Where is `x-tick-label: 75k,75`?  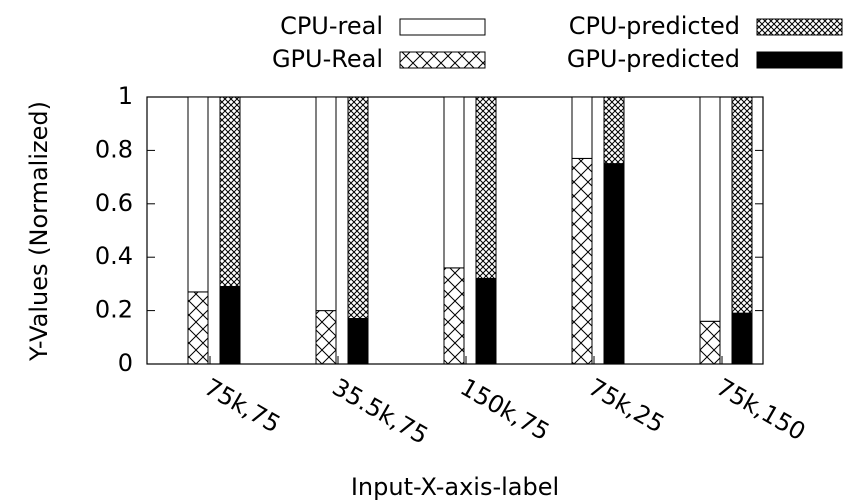 x-tick-label: 75k,75 is located at coordinates (243, 406).